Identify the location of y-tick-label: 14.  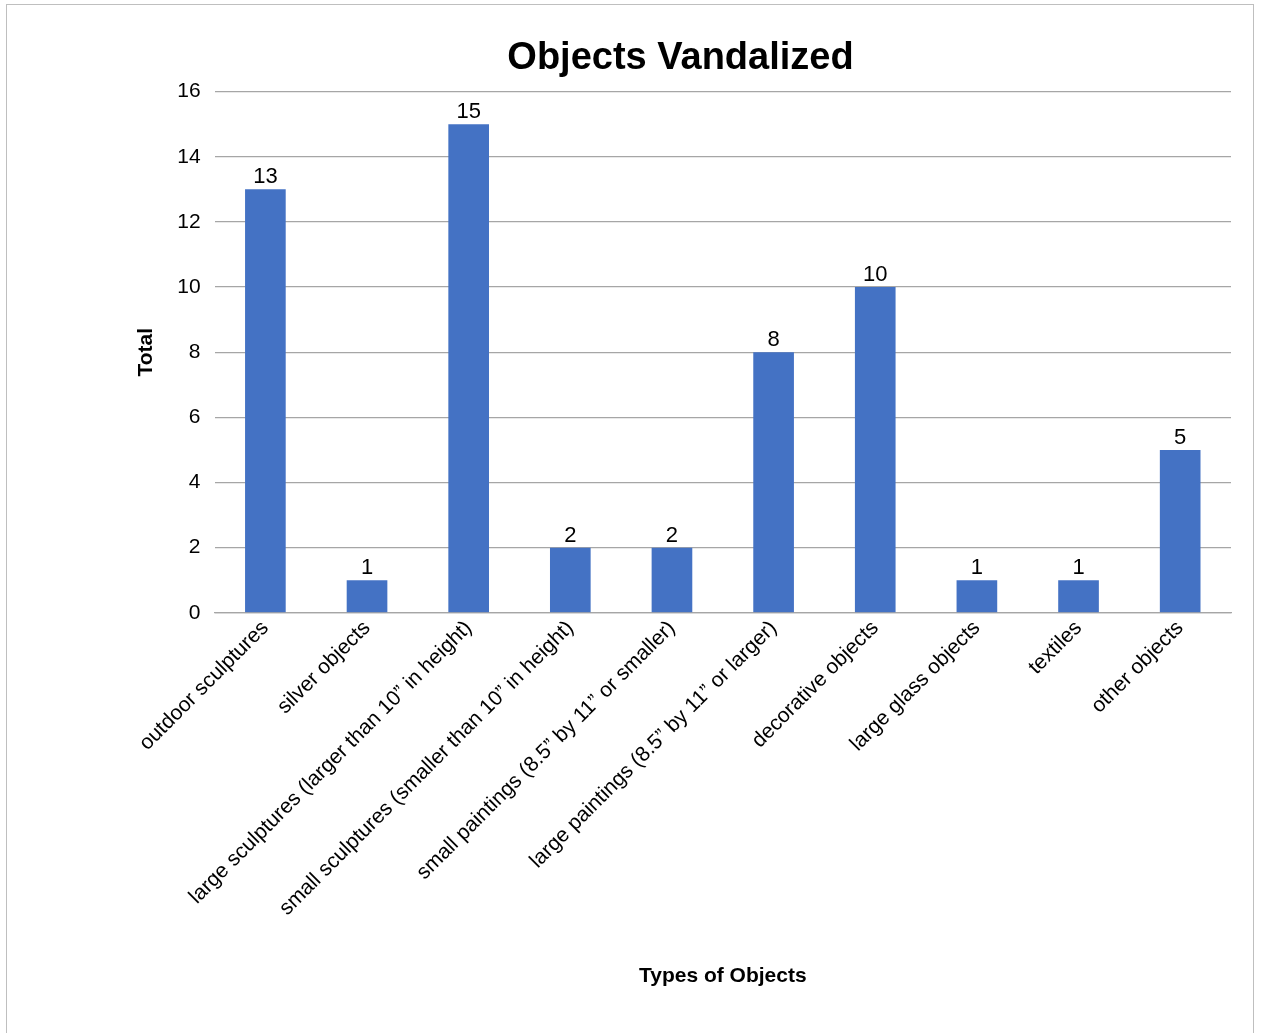
(189, 155).